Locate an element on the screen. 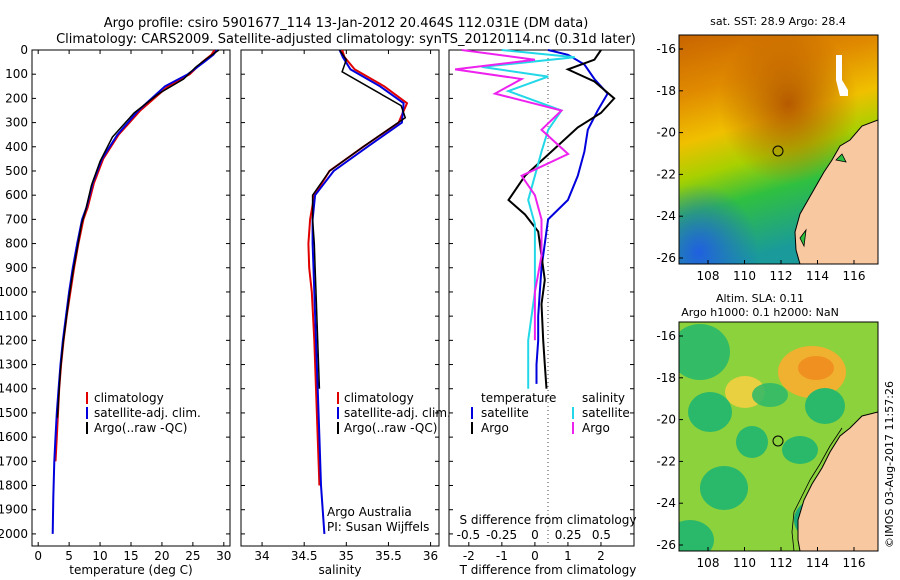  temp-legend-satellite: satellite-adj. clim. is located at coordinates (147, 413).